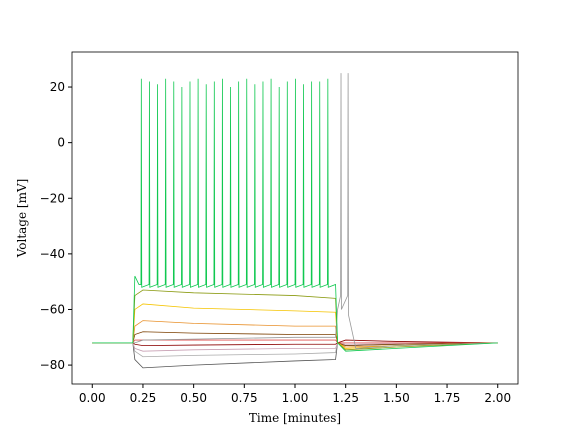  Describe the element at coordinates (295, 418) in the screenshot. I see `x-axis-label: Time [minutes]` at that location.